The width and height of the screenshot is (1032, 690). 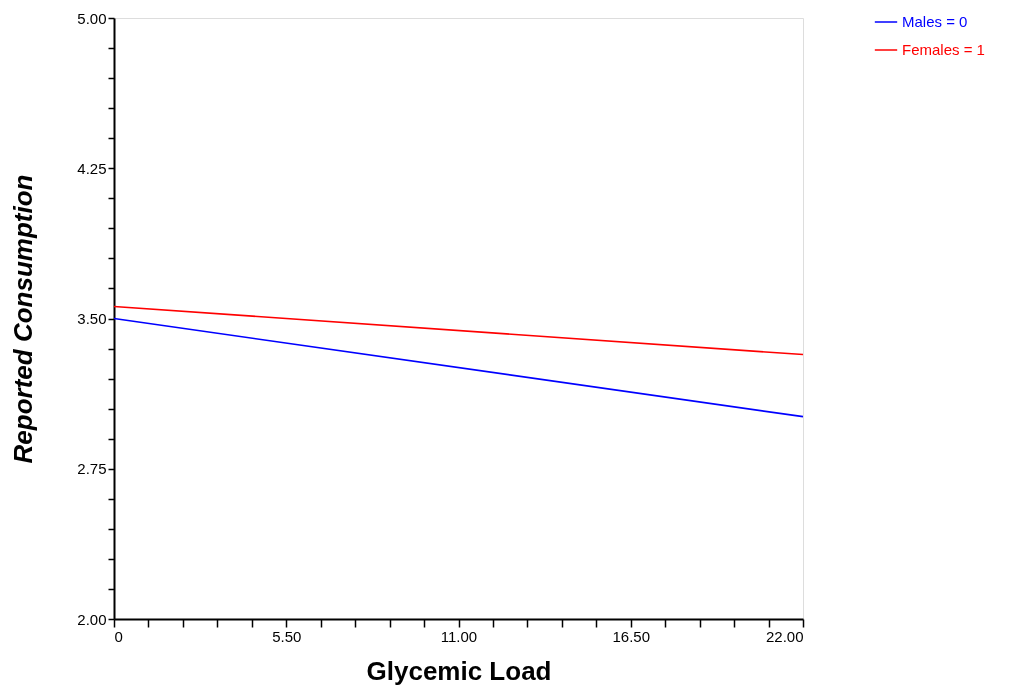 What do you see at coordinates (92, 469) in the screenshot?
I see `y-tick-label: 2.75` at bounding box center [92, 469].